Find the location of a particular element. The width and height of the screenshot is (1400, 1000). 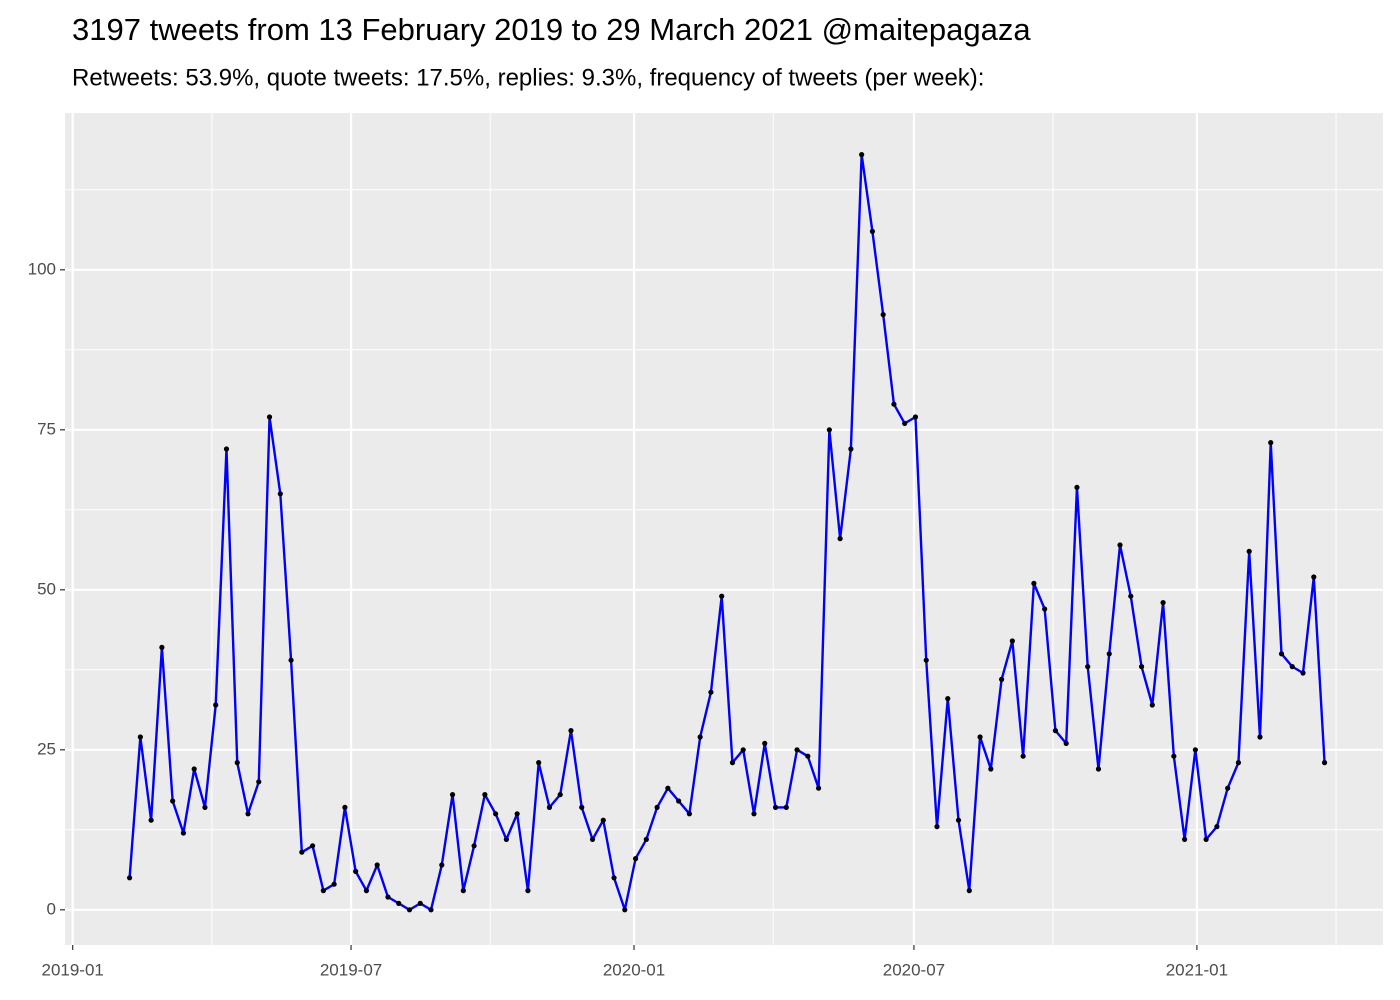

x-tick-label: 2019-07 is located at coordinates (351, 969).